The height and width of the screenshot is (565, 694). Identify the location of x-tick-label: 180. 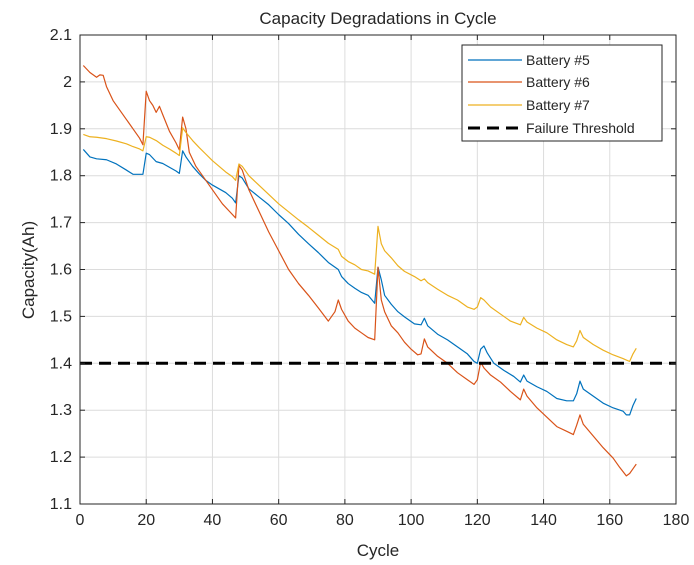
(676, 520).